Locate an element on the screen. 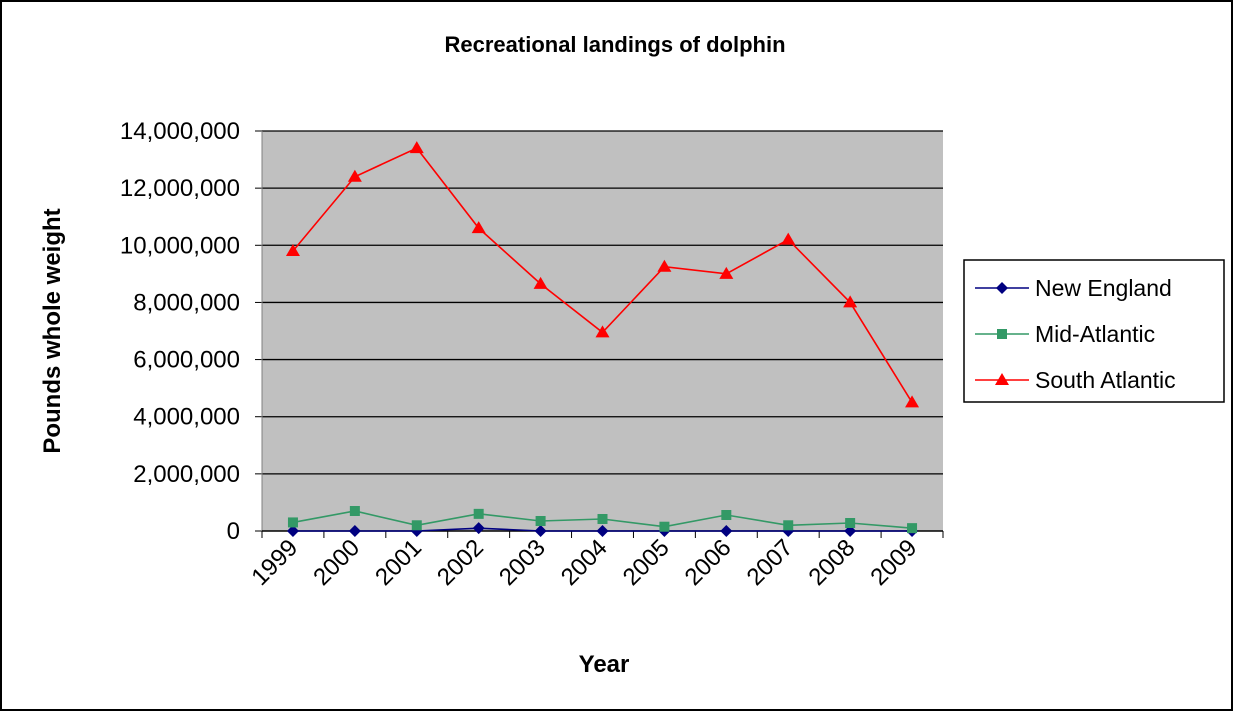  y-tick-label: 14,000,000 is located at coordinates (180, 131).